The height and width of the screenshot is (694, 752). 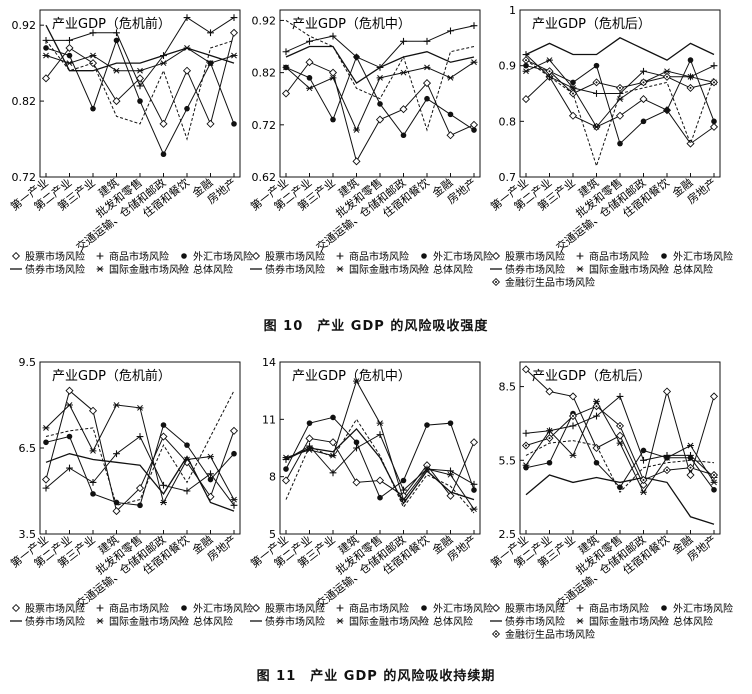 What do you see at coordinates (264, 177) in the screenshot?
I see `y-tick-label: 0.62` at bounding box center [264, 177].